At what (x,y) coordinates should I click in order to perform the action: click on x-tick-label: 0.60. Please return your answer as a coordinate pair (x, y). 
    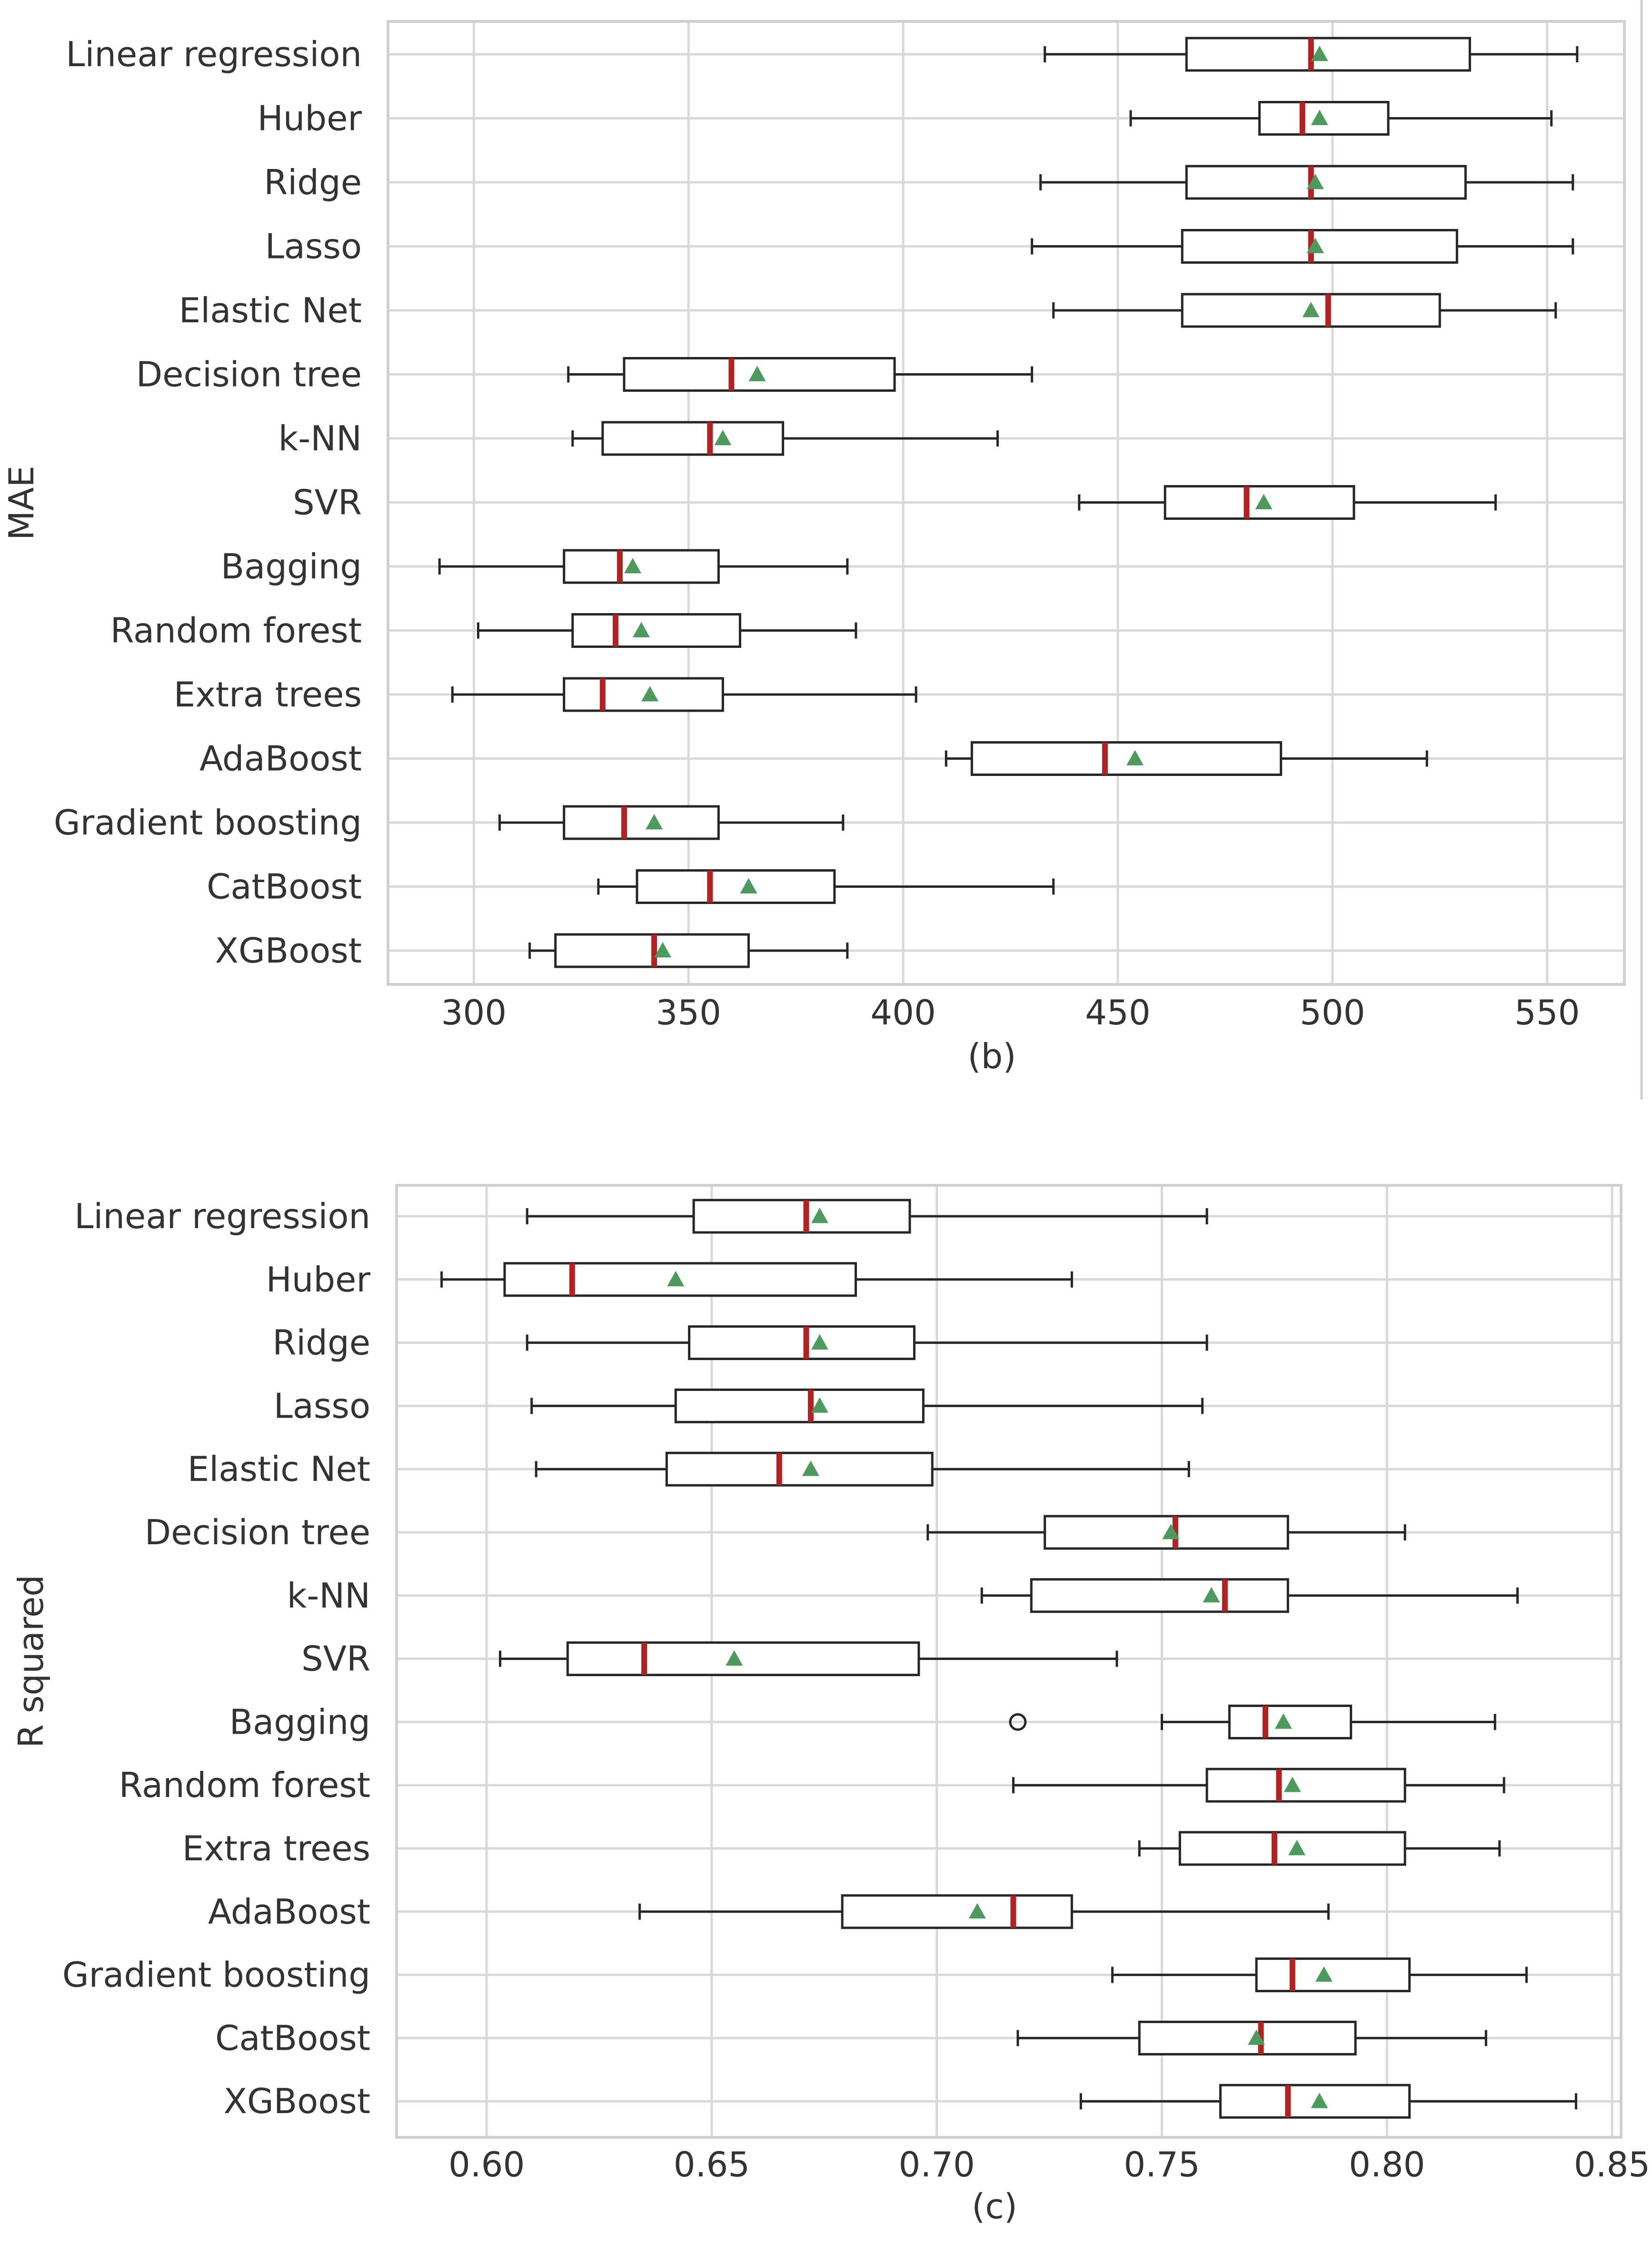
    Looking at the image, I should click on (487, 2165).